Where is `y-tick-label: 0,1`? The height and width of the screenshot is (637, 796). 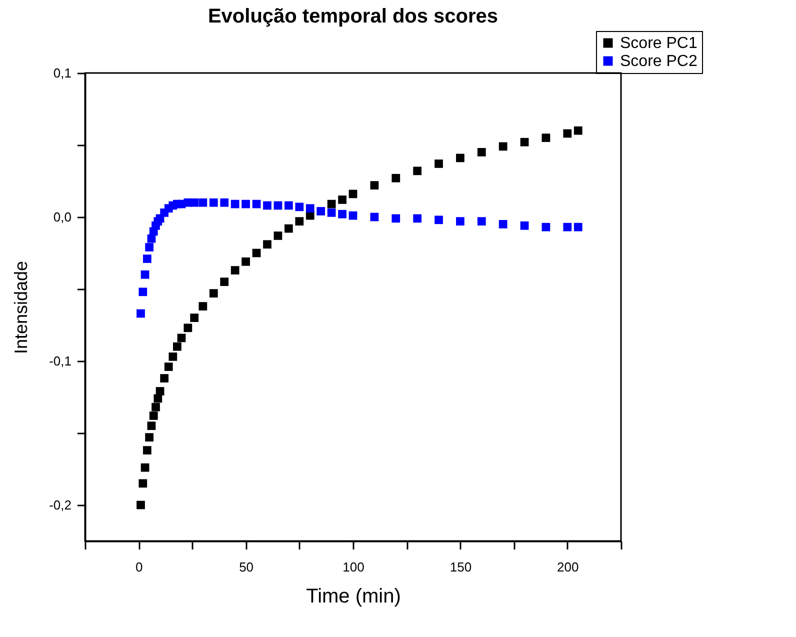
y-tick-label: 0,1 is located at coordinates (62, 73).